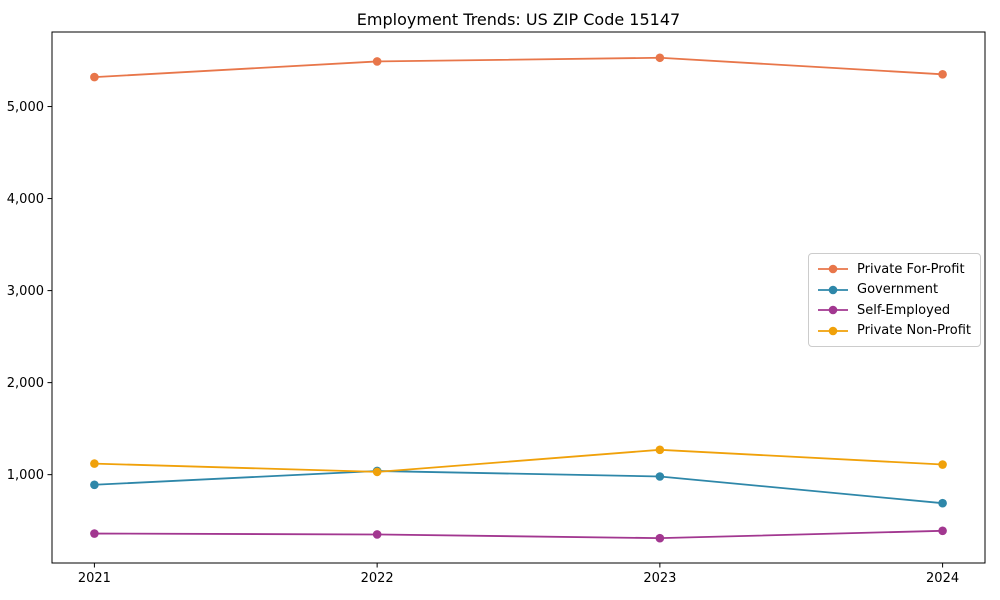 The image size is (1000, 600). Describe the element at coordinates (377, 578) in the screenshot. I see `x-tick-label: 2022` at that location.